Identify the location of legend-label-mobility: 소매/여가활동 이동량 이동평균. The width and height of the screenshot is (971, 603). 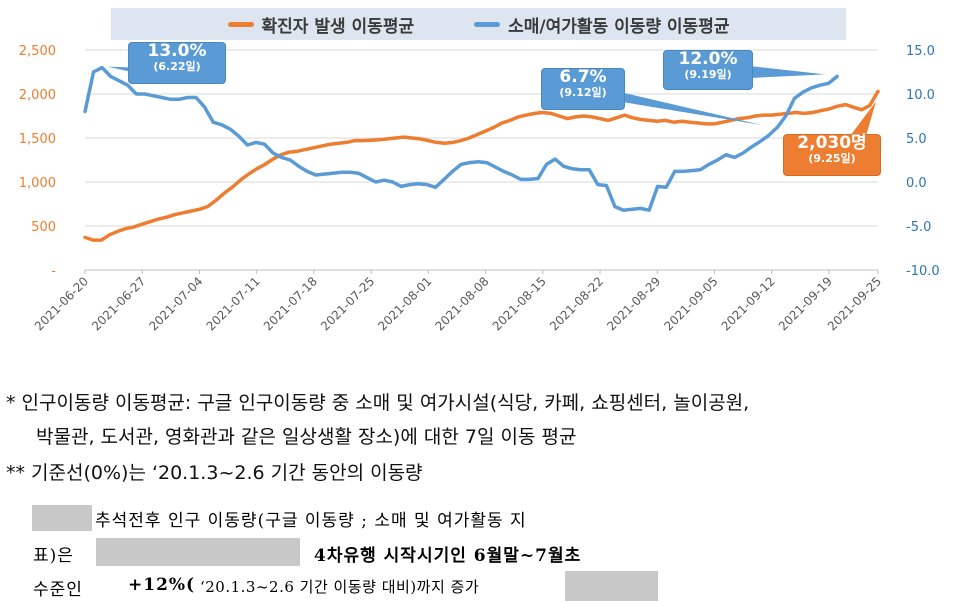
(619, 26).